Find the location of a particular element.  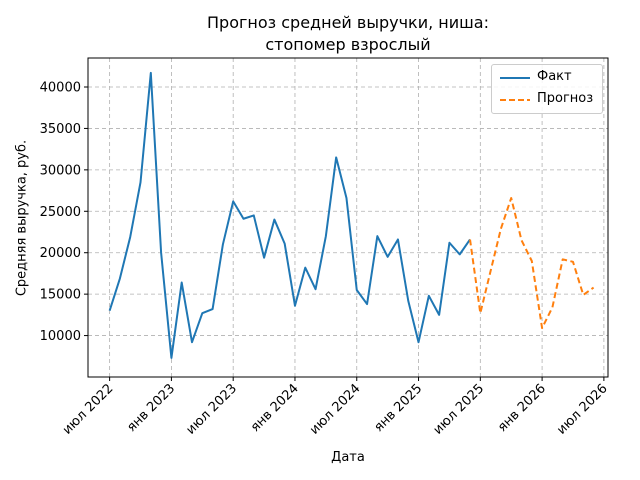

y-axis-label: Средняя выручка, руб. is located at coordinates (22, 218).